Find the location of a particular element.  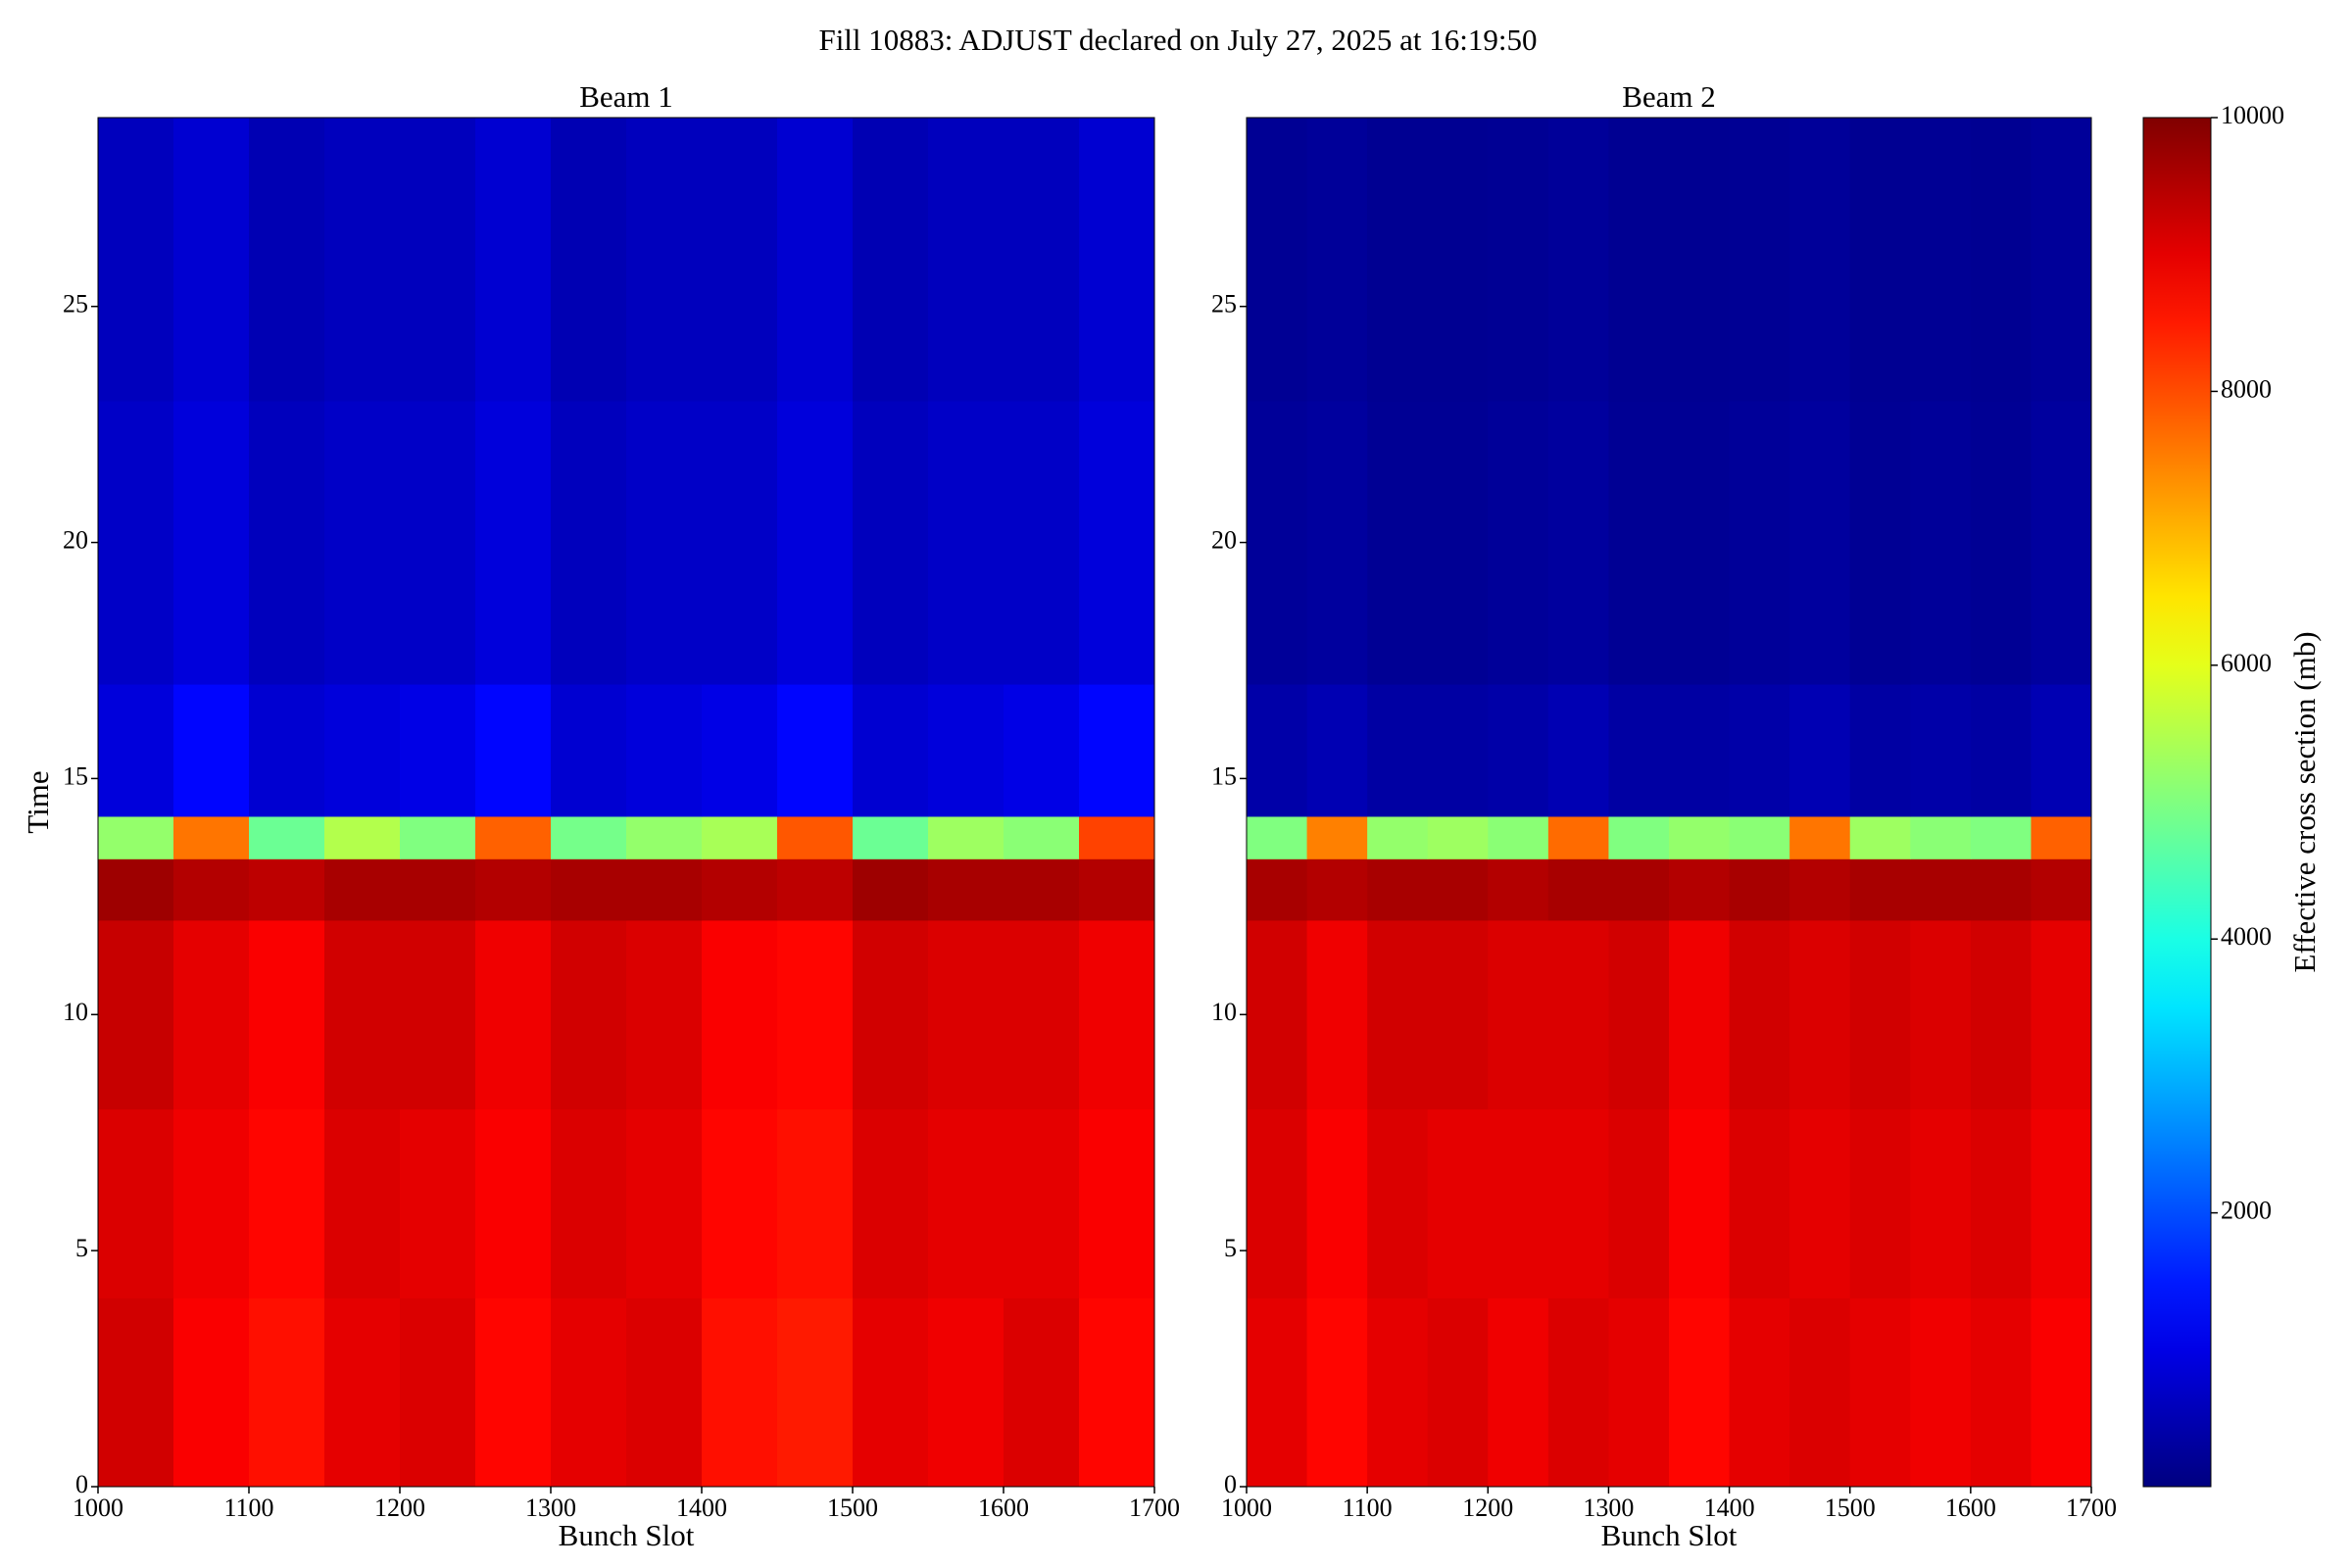

colorbar-tick-label: 4000 is located at coordinates (2246, 936).